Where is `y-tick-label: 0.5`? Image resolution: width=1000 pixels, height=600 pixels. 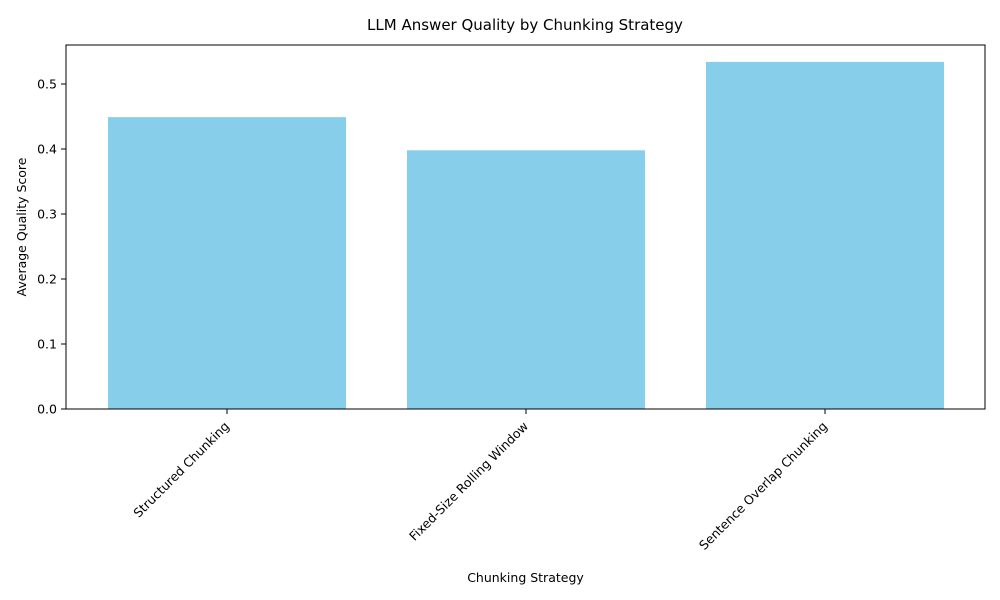
y-tick-label: 0.5 is located at coordinates (47, 84).